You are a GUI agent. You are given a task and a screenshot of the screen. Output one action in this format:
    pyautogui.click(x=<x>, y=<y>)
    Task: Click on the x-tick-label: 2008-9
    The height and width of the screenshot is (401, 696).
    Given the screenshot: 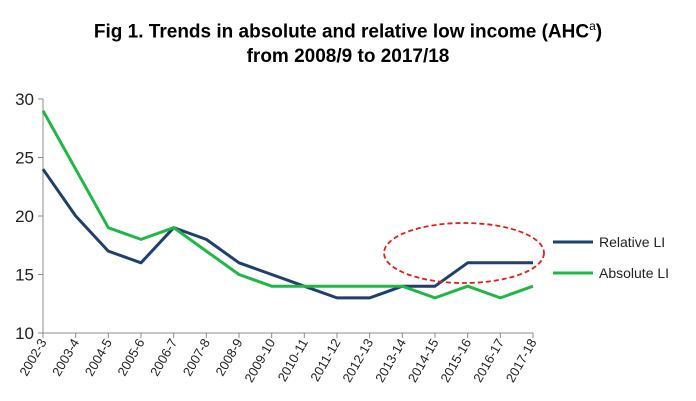 What is the action you would take?
    pyautogui.click(x=228, y=357)
    